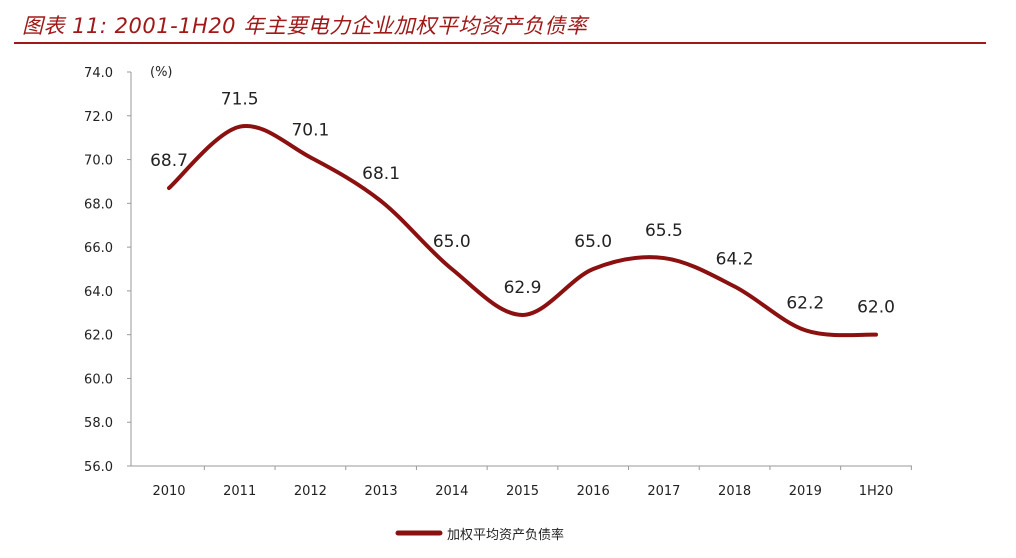 This screenshot has width=1016, height=558. I want to click on data-label: 70.1, so click(310, 130).